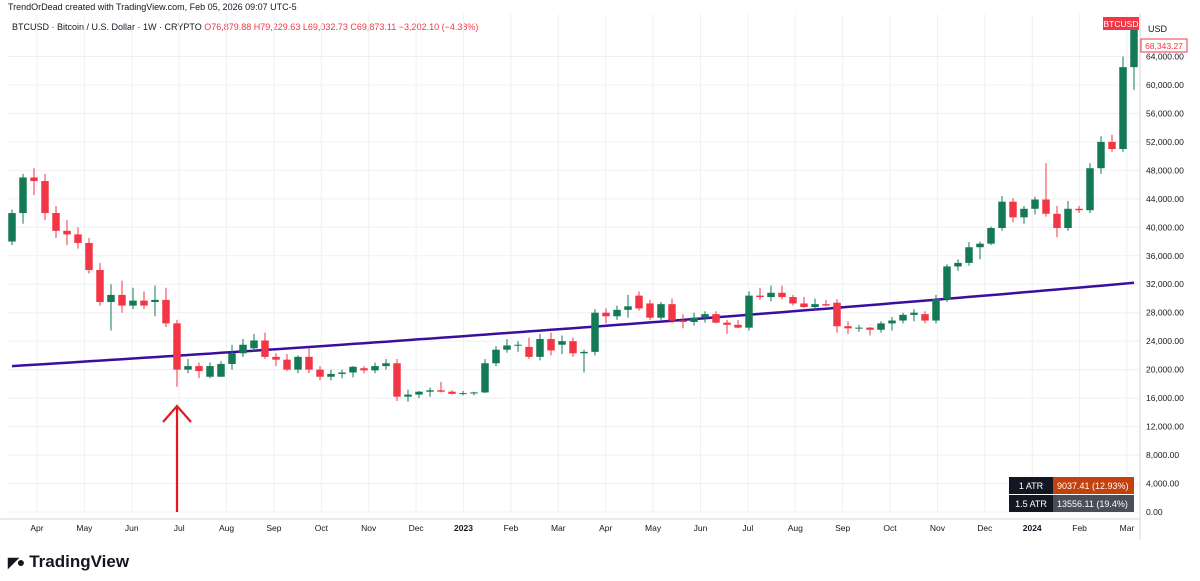 This screenshot has height=581, width=1200. Describe the element at coordinates (463, 528) in the screenshot. I see `x-tick-label: 2023` at that location.